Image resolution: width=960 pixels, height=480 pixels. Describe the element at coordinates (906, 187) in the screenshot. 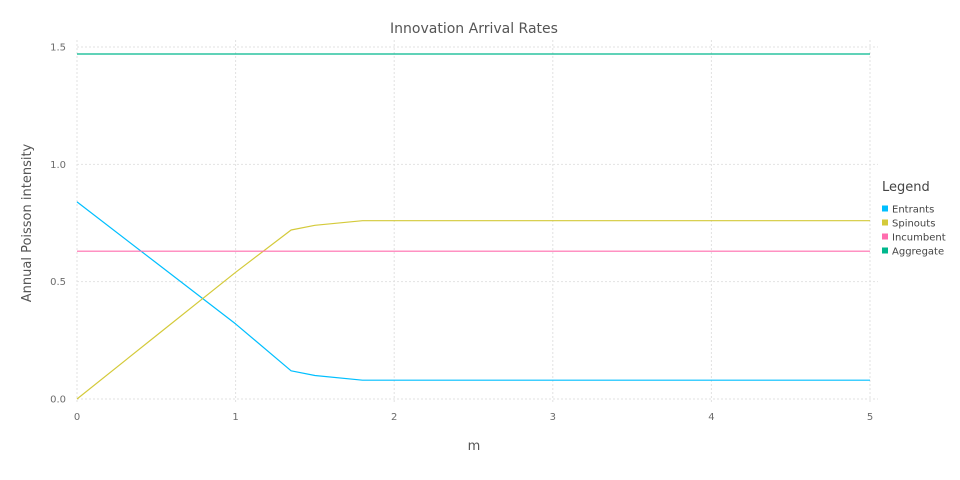

I see `legend-title: Legend` at that location.